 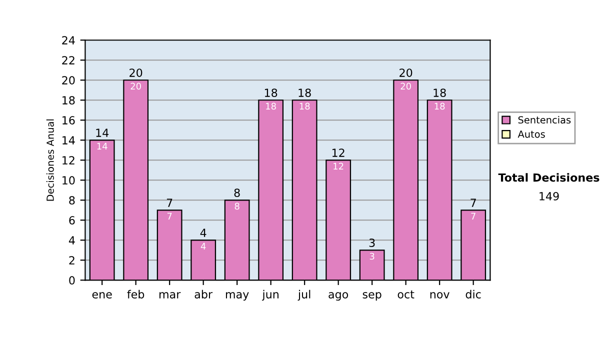 I want to click on text: 149, so click(x=549, y=196).